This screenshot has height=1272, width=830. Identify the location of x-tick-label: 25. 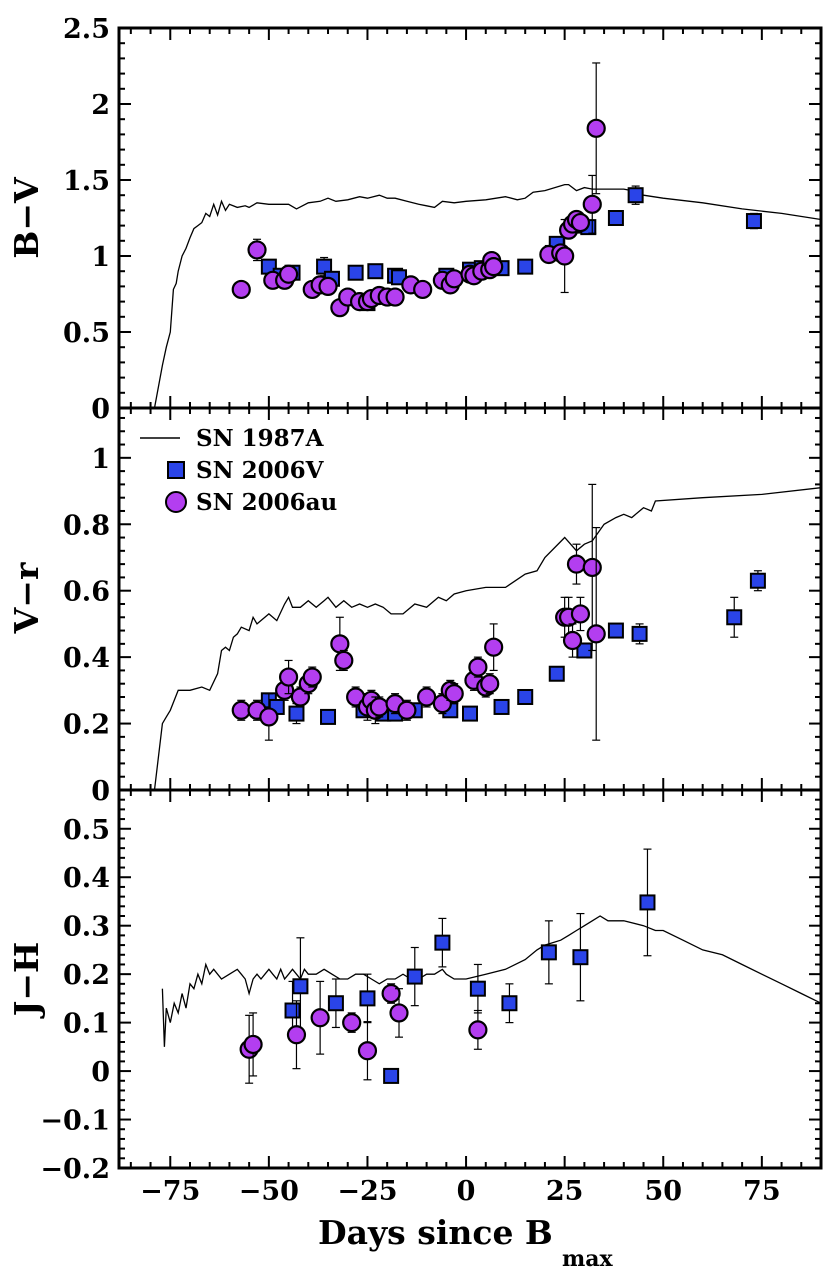
(565, 1191).